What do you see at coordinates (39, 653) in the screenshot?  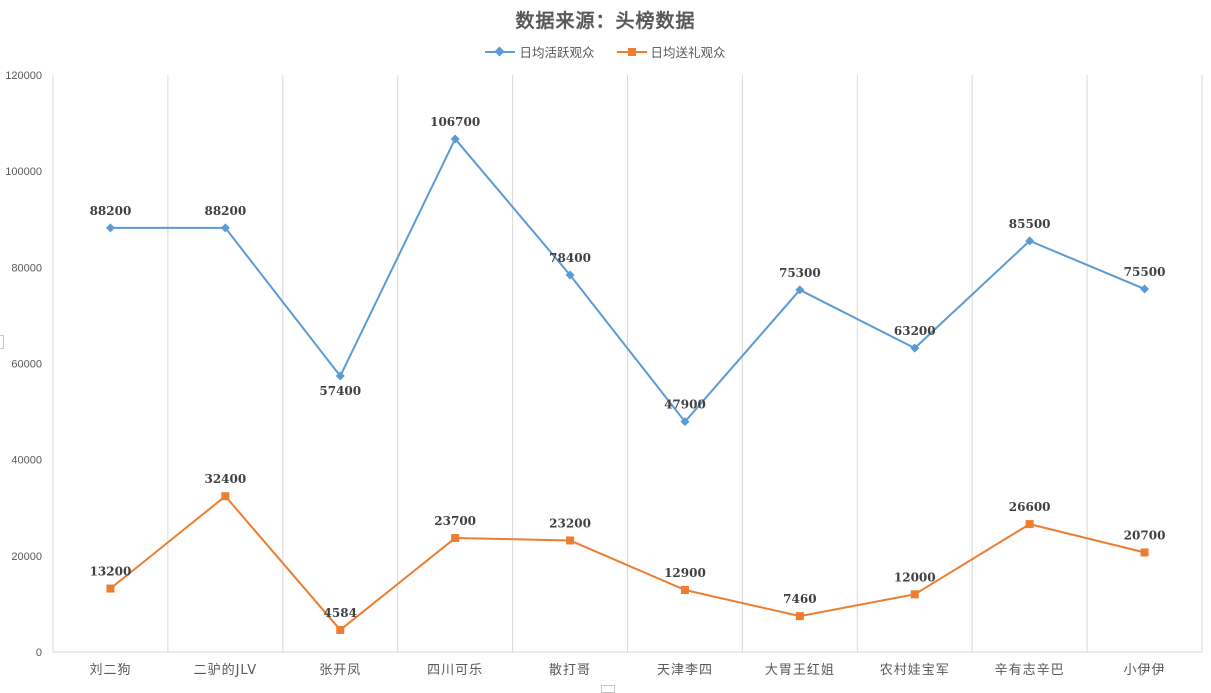 I see `y-tick-label: 0` at bounding box center [39, 653].